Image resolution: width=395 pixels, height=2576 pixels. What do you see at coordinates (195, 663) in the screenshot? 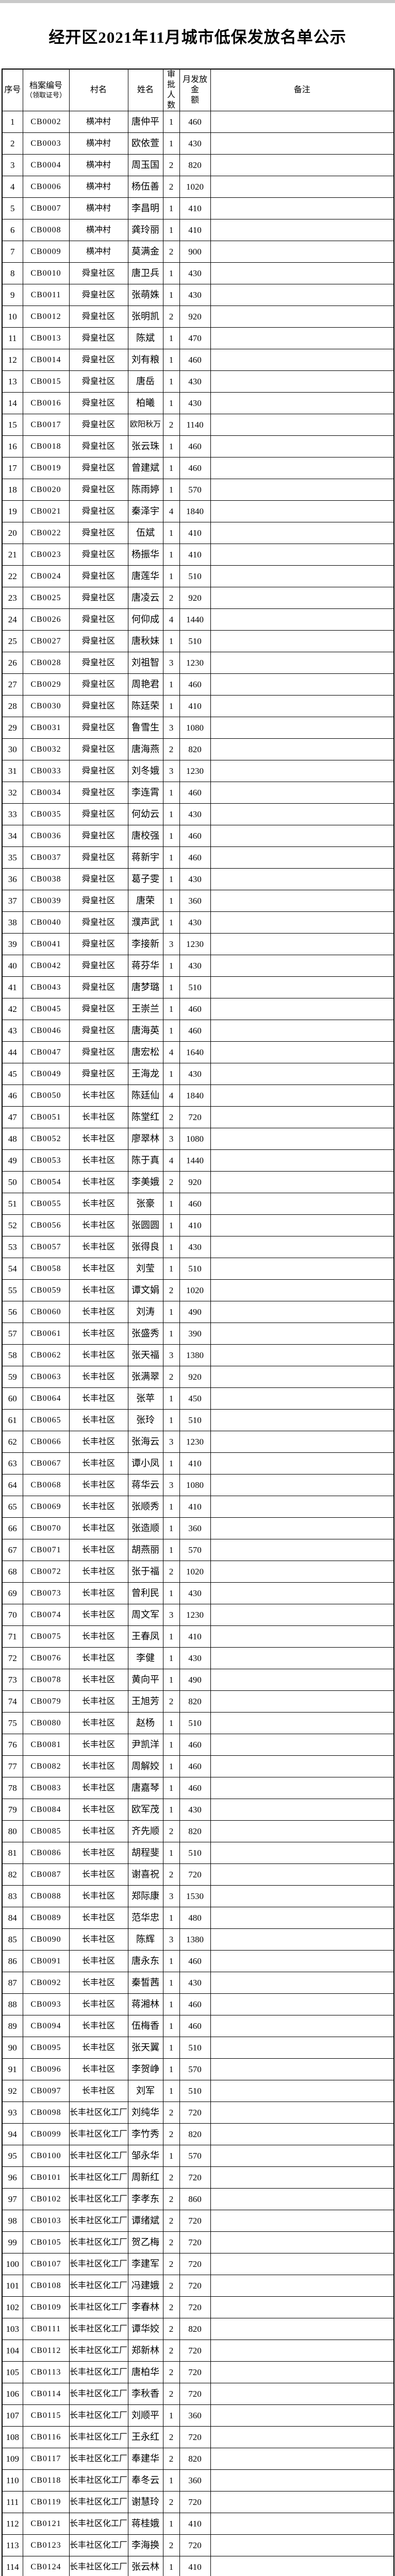
I see `cell-amount: 1230` at bounding box center [195, 663].